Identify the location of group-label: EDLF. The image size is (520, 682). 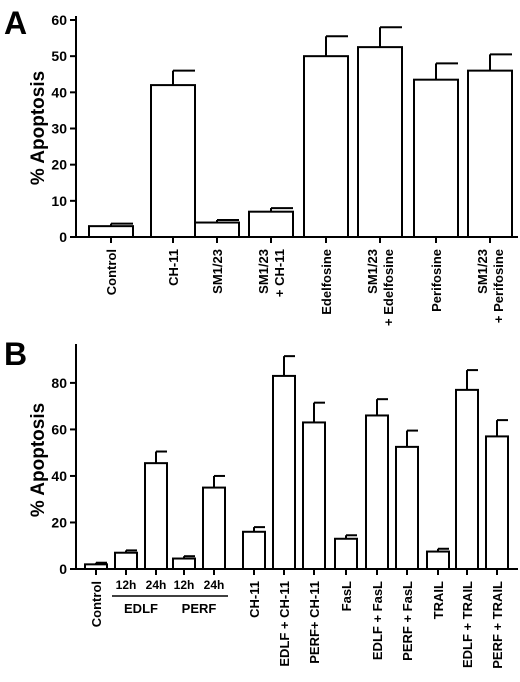
(141, 608).